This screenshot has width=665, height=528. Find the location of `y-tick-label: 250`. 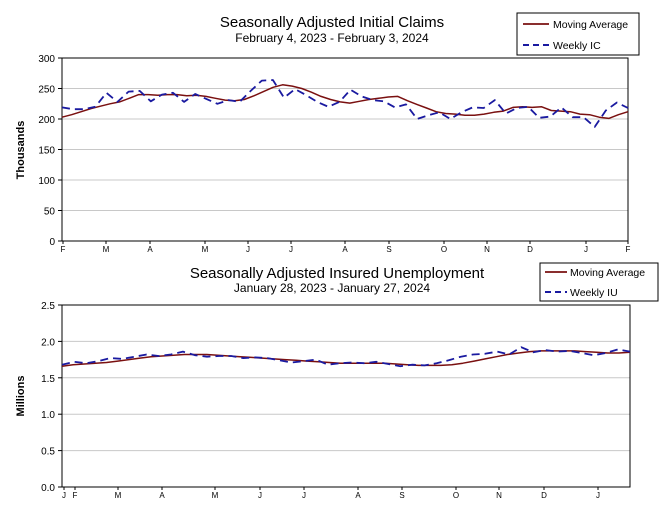

y-tick-label: 250 is located at coordinates (46, 90).